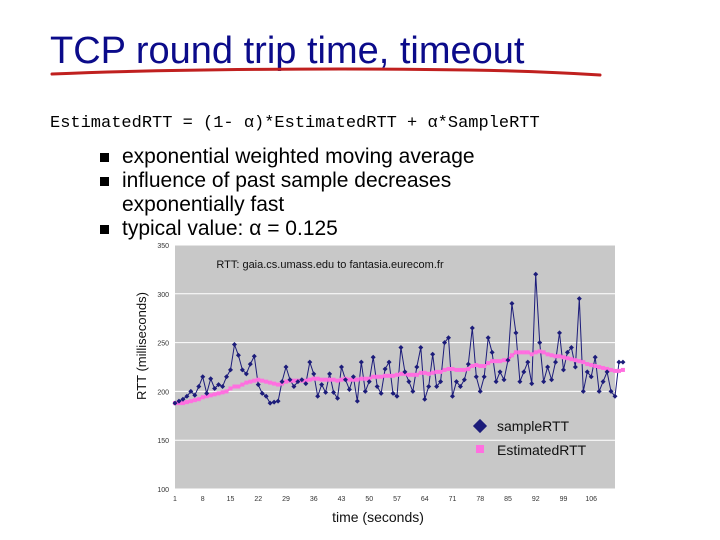 This screenshot has width=720, height=540. I want to click on x-tick-label: 1, so click(175, 499).